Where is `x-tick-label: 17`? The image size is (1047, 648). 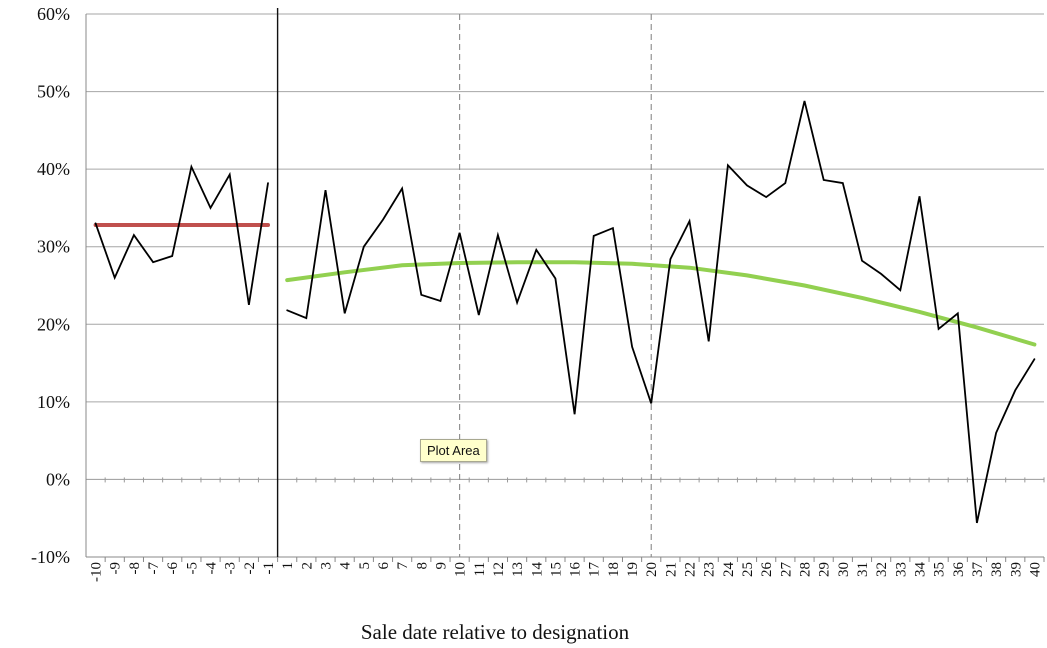 x-tick-label: 17 is located at coordinates (595, 570).